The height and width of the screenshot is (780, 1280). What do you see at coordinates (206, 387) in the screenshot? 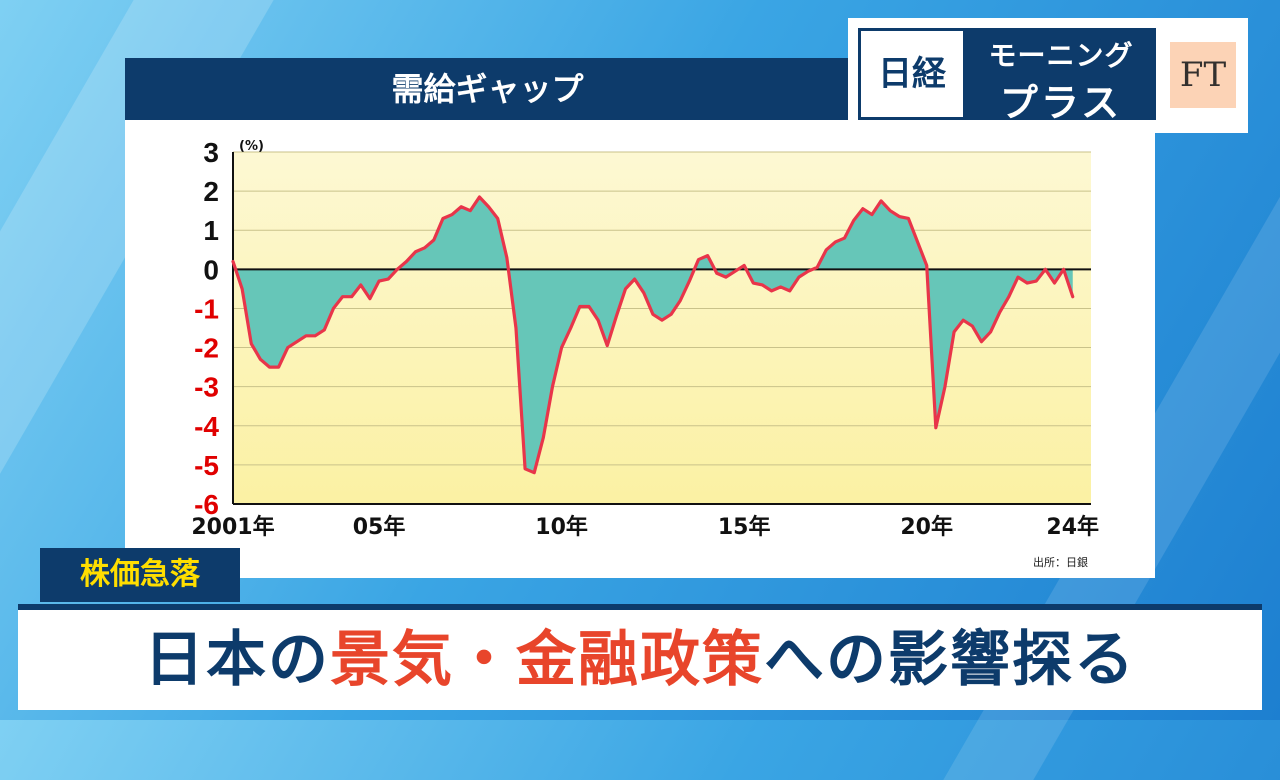
I see `y-tick-label: -3` at bounding box center [206, 387].